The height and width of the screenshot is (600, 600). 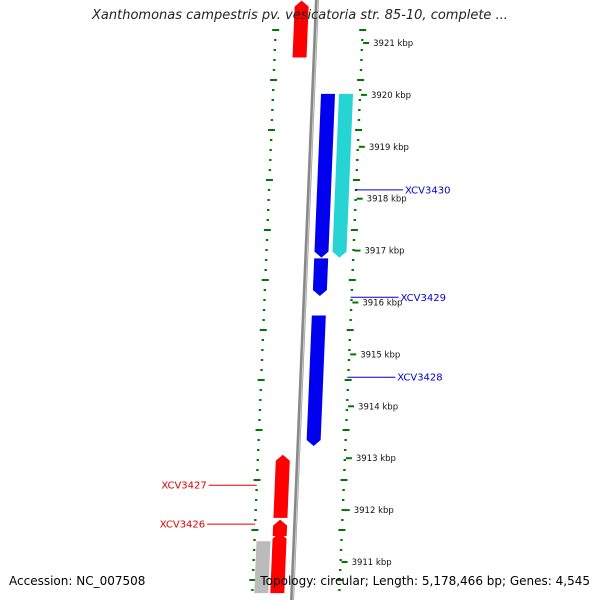 What do you see at coordinates (320, 277) in the screenshot?
I see `feature-XCV3429` at bounding box center [320, 277].